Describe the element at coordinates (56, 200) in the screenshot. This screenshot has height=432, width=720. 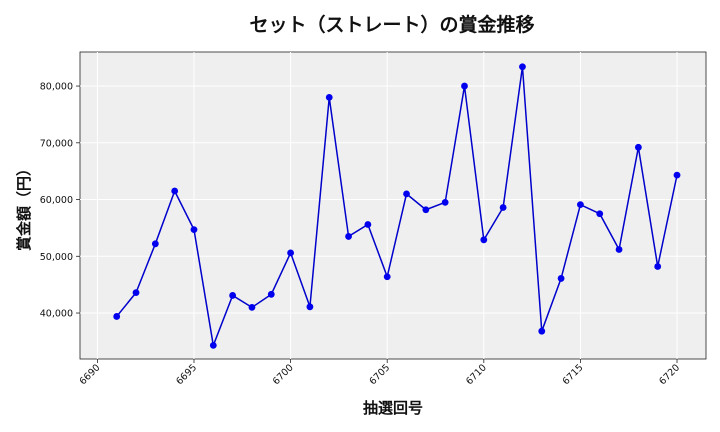
I see `y-tick-label: 60,000` at that location.